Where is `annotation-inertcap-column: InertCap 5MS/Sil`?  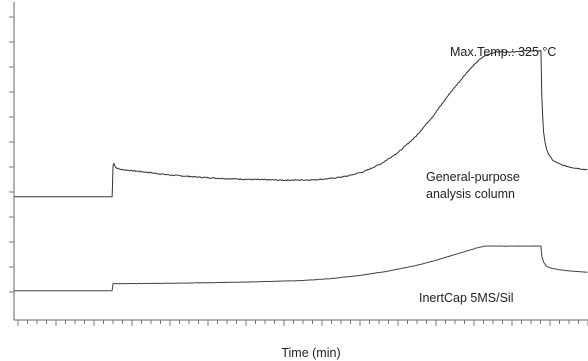
annotation-inertcap-column: InertCap 5MS/Sil is located at coordinates (466, 298).